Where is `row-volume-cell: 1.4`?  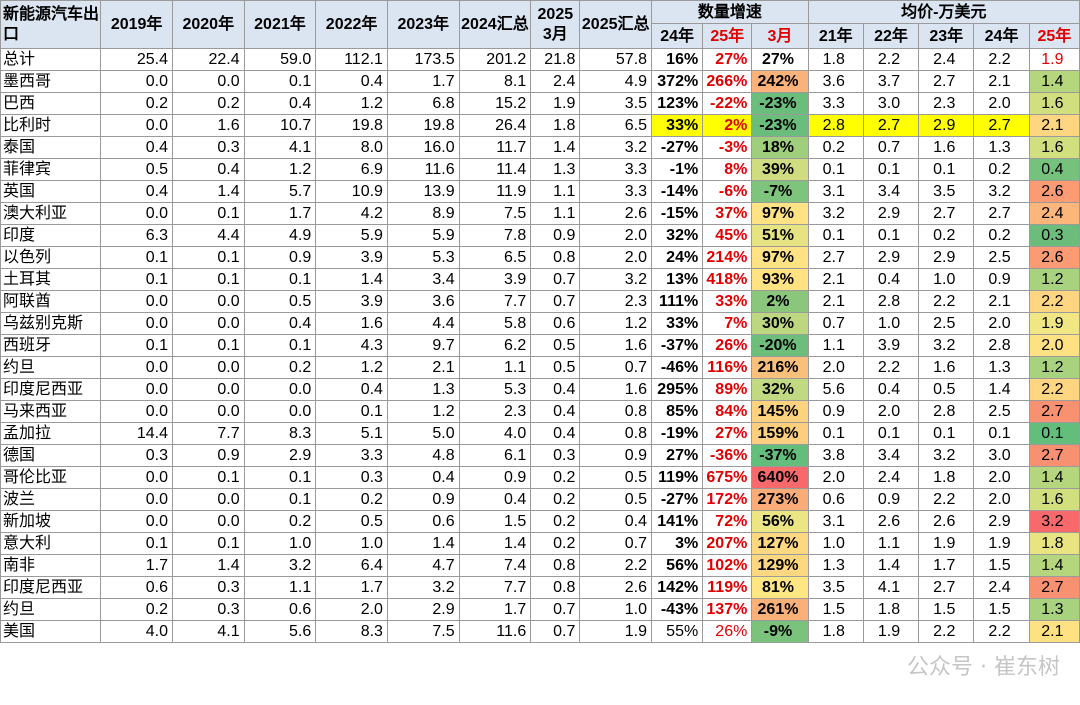 row-volume-cell: 1.4 is located at coordinates (208, 191).